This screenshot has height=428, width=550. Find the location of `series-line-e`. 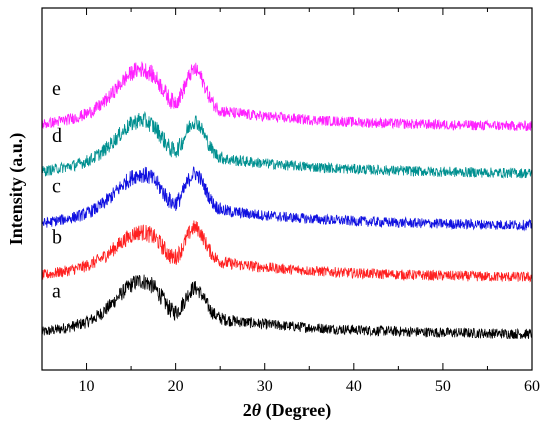

series-line-e is located at coordinates (287, 96).